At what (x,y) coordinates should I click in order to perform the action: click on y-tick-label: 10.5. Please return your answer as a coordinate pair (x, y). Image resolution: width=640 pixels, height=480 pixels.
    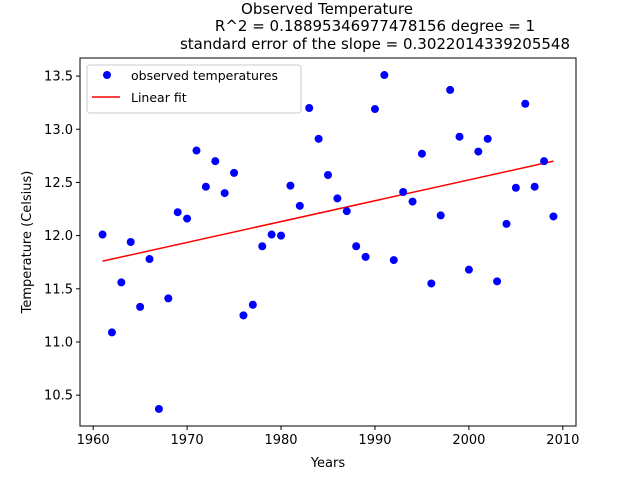
    Looking at the image, I should click on (58, 396).